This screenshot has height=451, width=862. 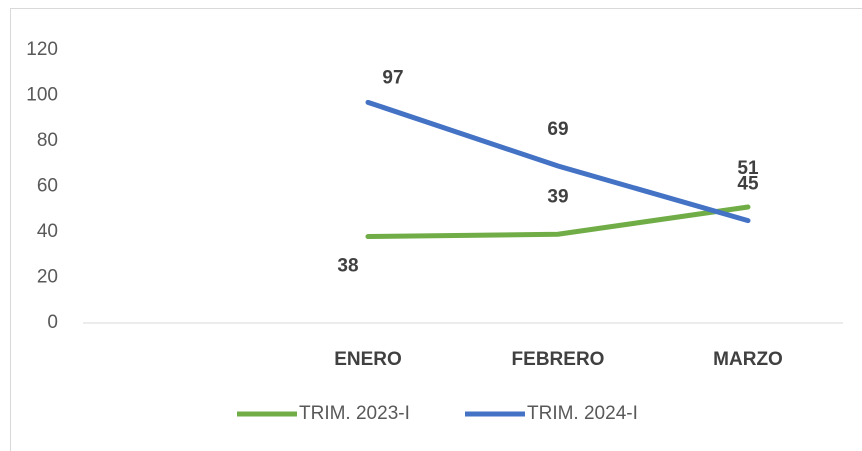 I want to click on x-tick-label: ENERO, so click(x=368, y=359).